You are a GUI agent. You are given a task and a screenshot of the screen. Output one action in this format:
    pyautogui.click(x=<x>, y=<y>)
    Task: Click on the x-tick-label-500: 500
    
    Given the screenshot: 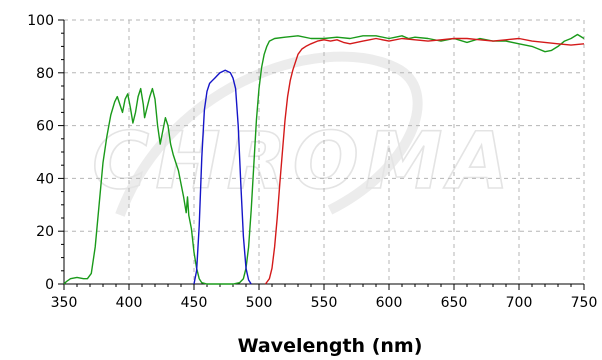 What is the action you would take?
    pyautogui.click(x=259, y=303)
    